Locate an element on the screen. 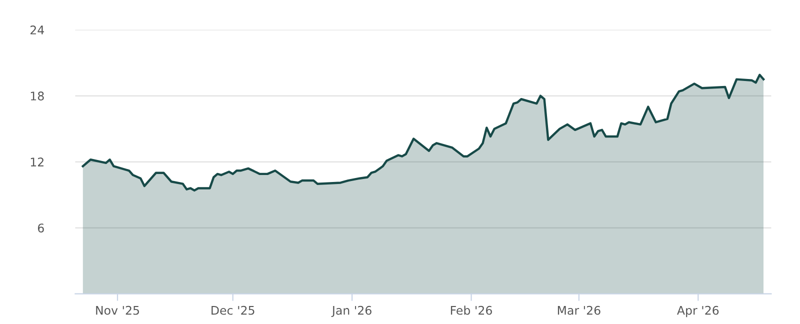 This screenshot has width=800, height=324. x-tick-label: Jan '26 is located at coordinates (351, 312).